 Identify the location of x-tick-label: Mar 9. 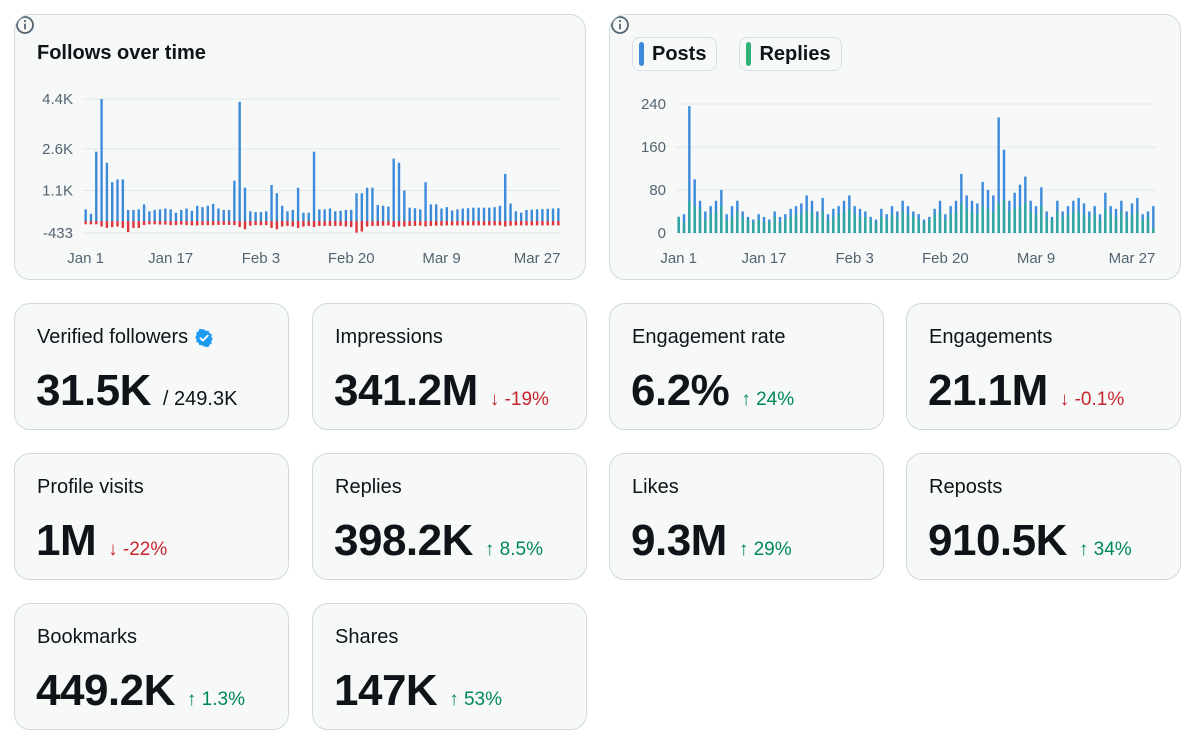
(441, 258).